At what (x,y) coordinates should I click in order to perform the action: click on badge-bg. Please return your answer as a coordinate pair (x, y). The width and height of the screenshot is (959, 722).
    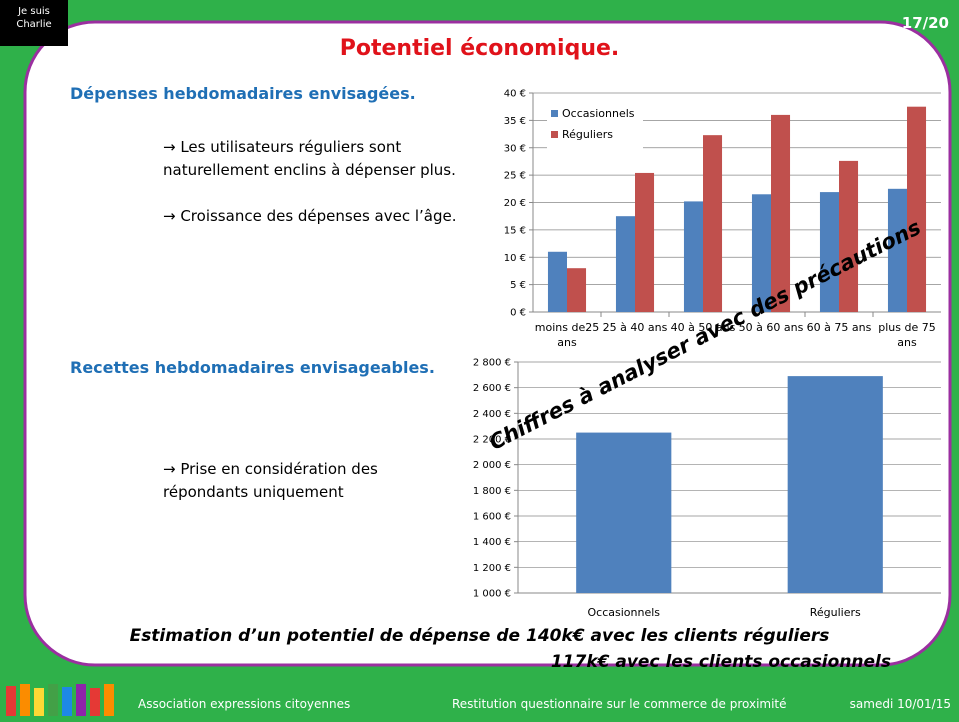
    Looking at the image, I should click on (34, 23).